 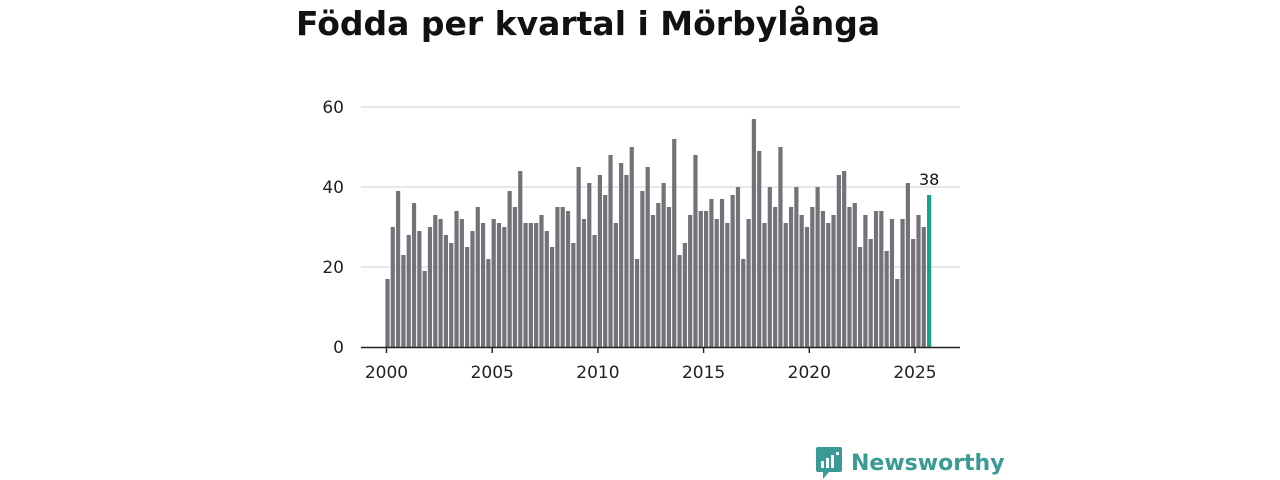 I want to click on x-tick-label-2025: 2025, so click(x=914, y=373).